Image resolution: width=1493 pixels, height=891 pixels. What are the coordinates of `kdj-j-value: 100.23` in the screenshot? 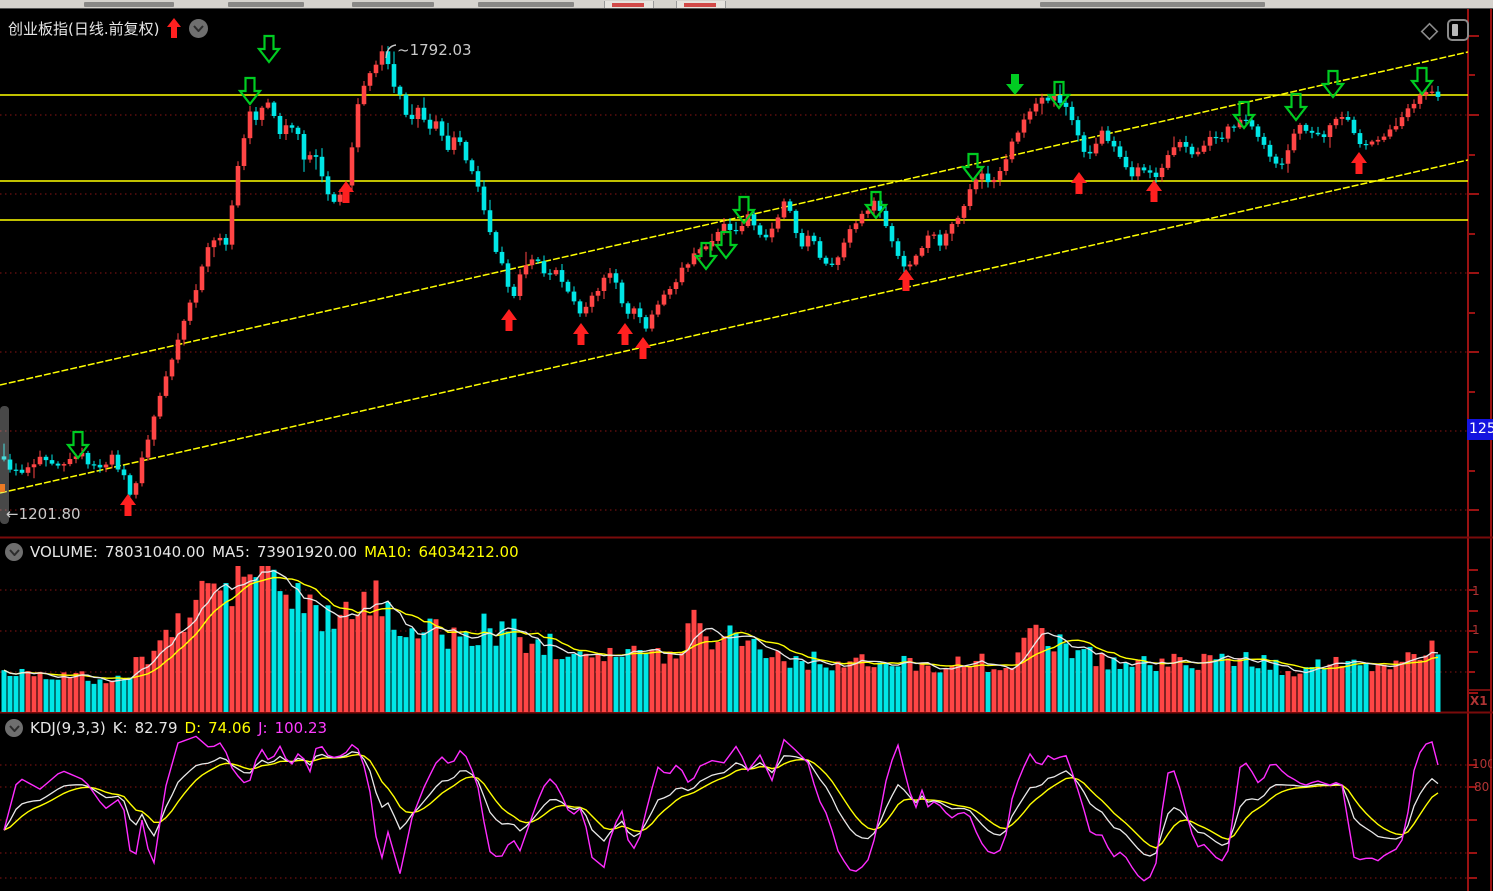 It's located at (301, 728).